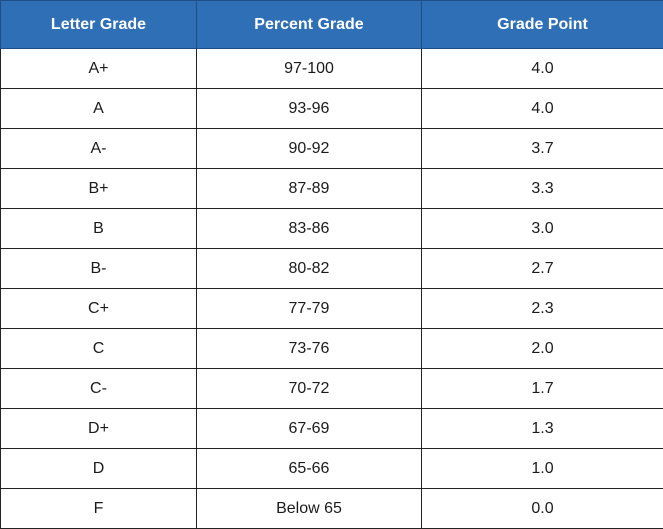 The image size is (663, 529). What do you see at coordinates (309, 349) in the screenshot?
I see `percent-grade-cell: 73-76` at bounding box center [309, 349].